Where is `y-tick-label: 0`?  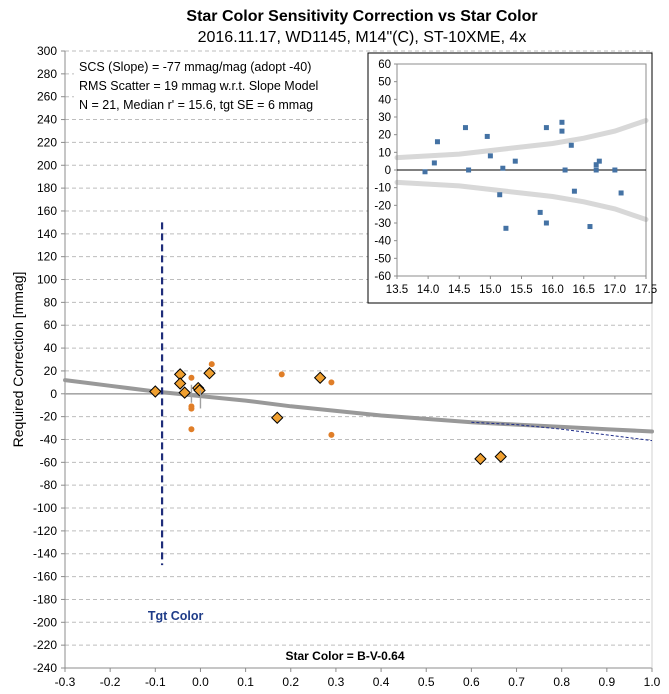
y-tick-label: 0 is located at coordinates (53, 394).